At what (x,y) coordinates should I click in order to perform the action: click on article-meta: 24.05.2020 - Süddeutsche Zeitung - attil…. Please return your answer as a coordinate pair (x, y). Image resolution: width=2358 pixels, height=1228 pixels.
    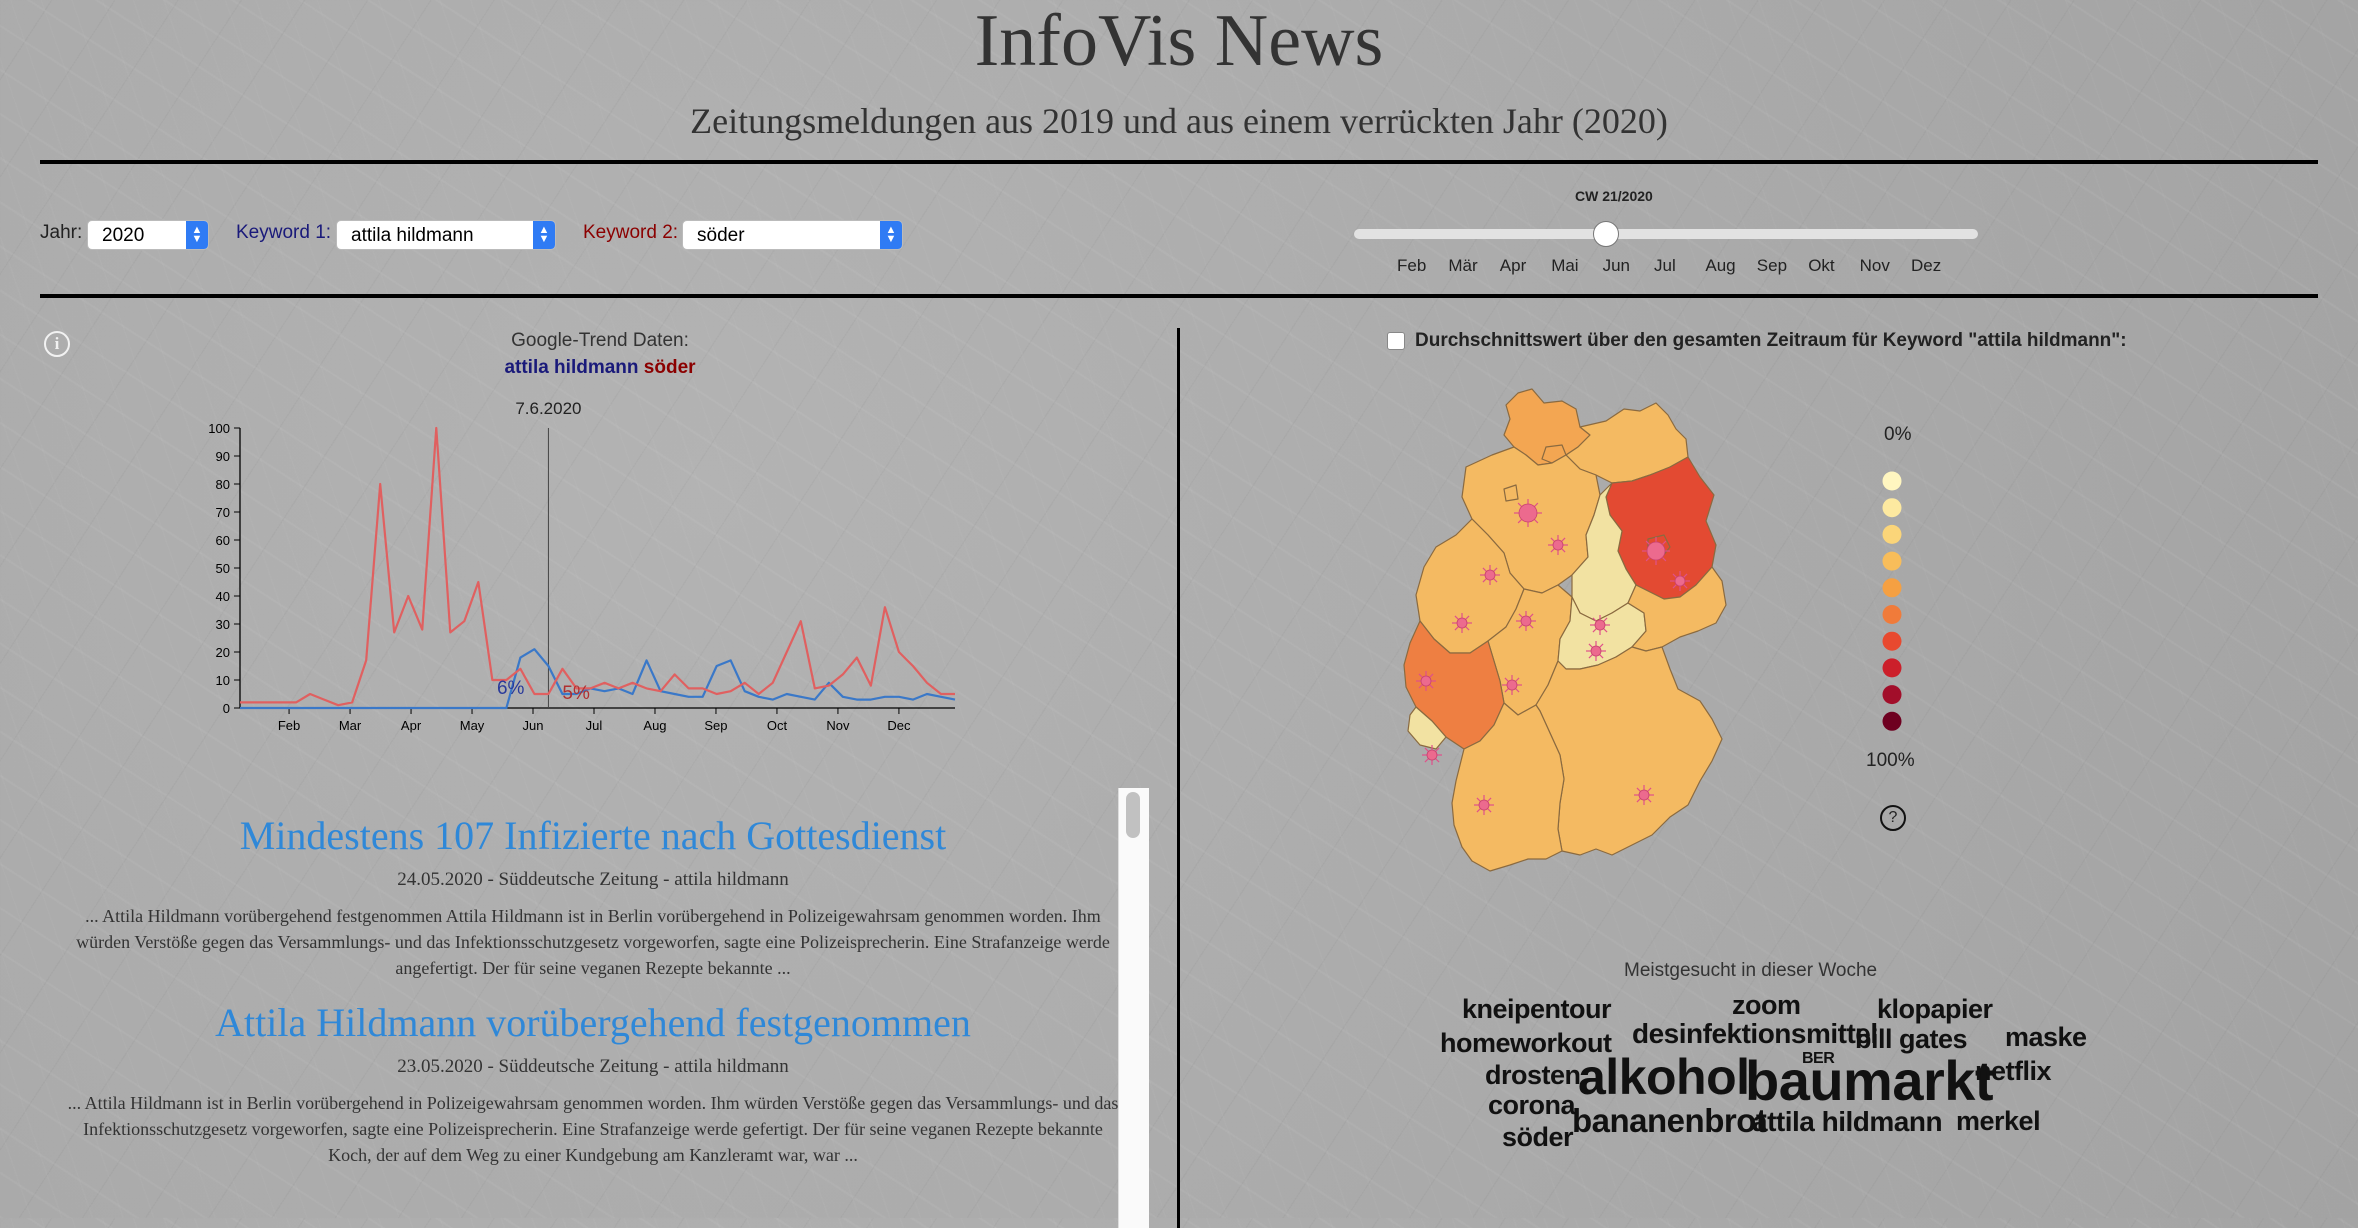
    Looking at the image, I should click on (593, 880).